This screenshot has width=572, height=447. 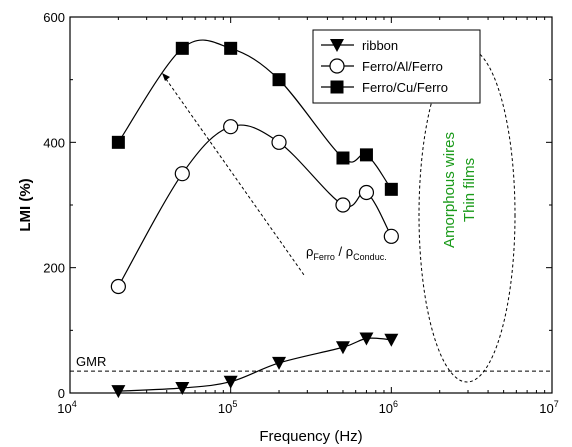 What do you see at coordinates (370, 257) in the screenshot?
I see `rho-conduc-subscript: Conduc.` at bounding box center [370, 257].